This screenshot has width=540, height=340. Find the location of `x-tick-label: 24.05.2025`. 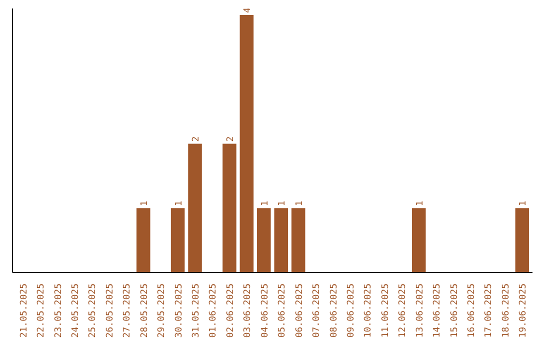

x-tick-label: 24.05.2025 is located at coordinates (75, 310).